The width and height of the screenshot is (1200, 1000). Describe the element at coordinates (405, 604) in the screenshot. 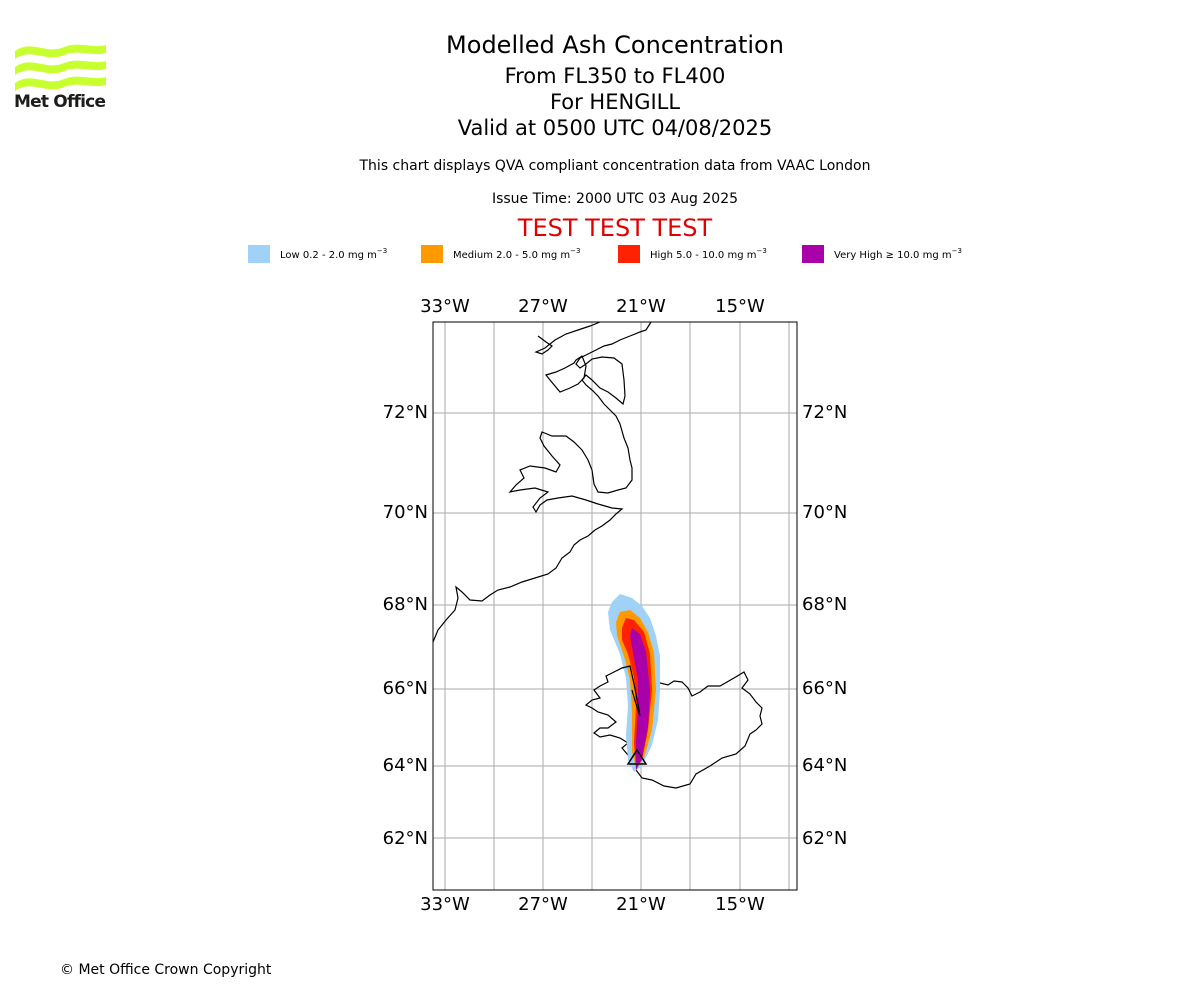

I see `lat-tick-left-68n: 68°N` at that location.